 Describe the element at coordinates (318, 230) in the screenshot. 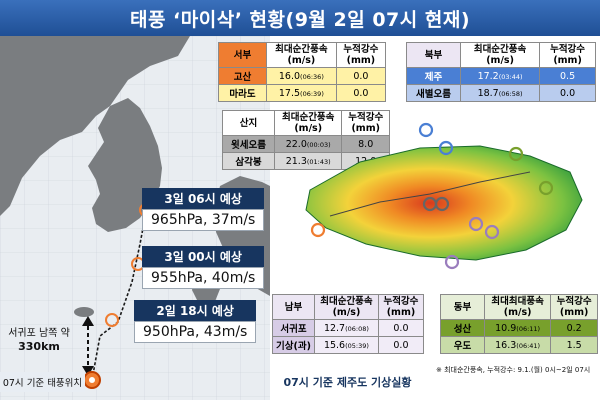

I see `station-west-icon` at that location.